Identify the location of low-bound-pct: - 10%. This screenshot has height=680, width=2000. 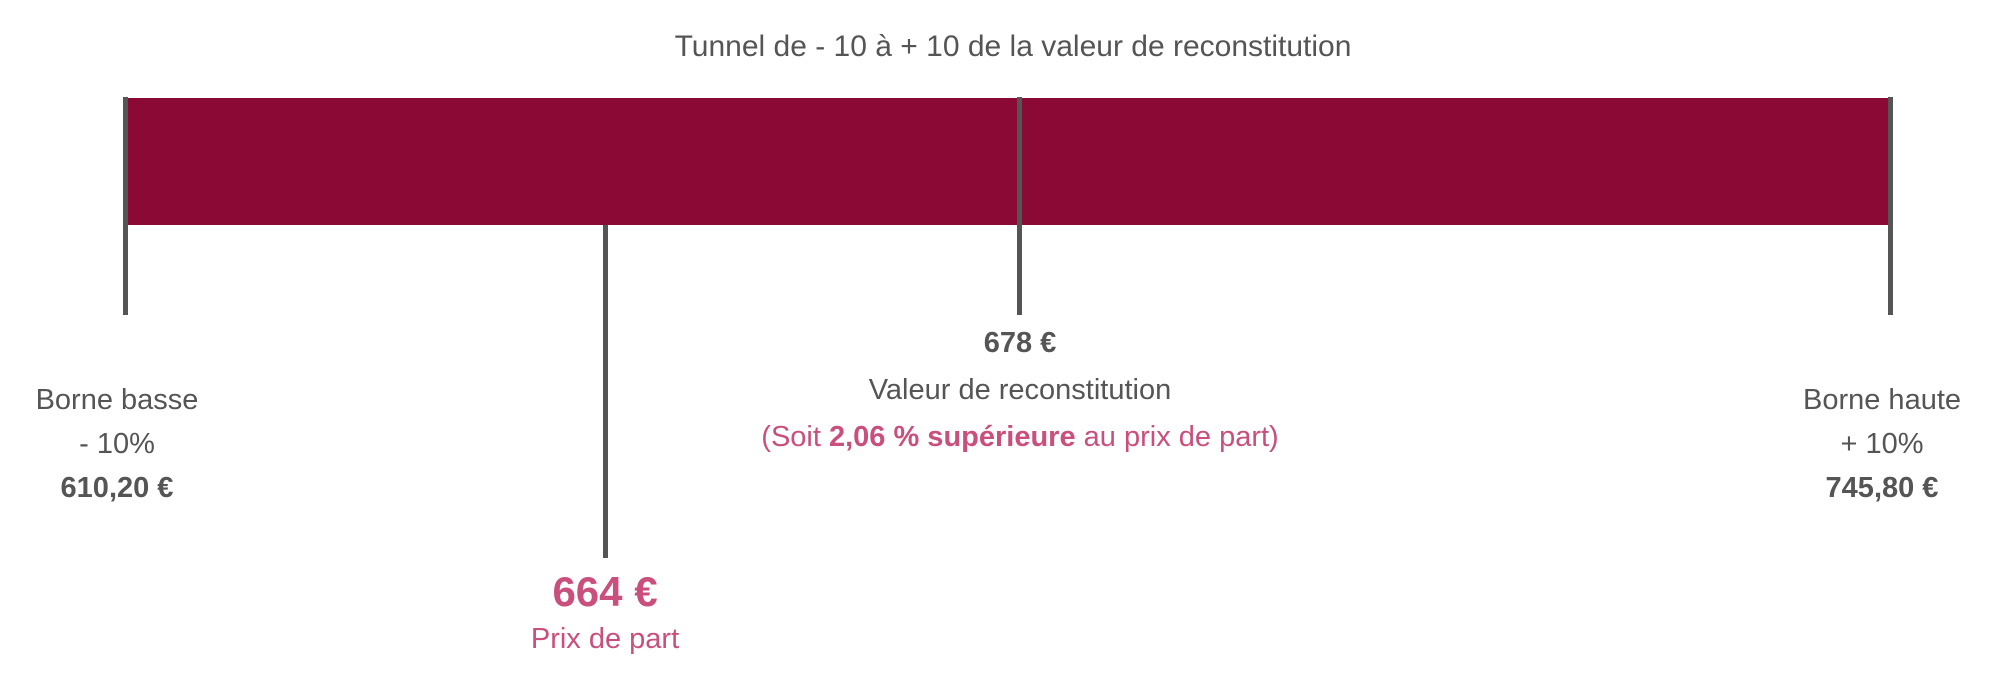
(117, 444).